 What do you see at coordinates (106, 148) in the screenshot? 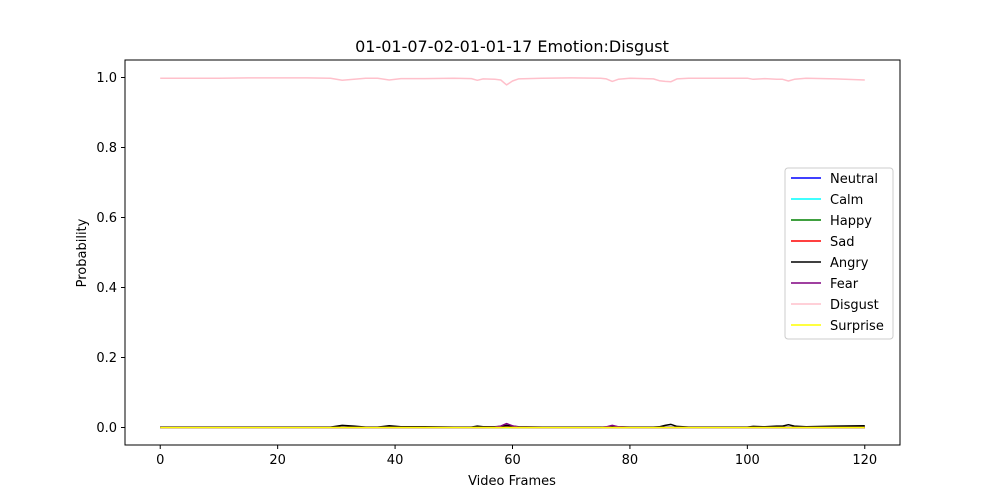
I see `y-tick-label: 0.8` at bounding box center [106, 148].